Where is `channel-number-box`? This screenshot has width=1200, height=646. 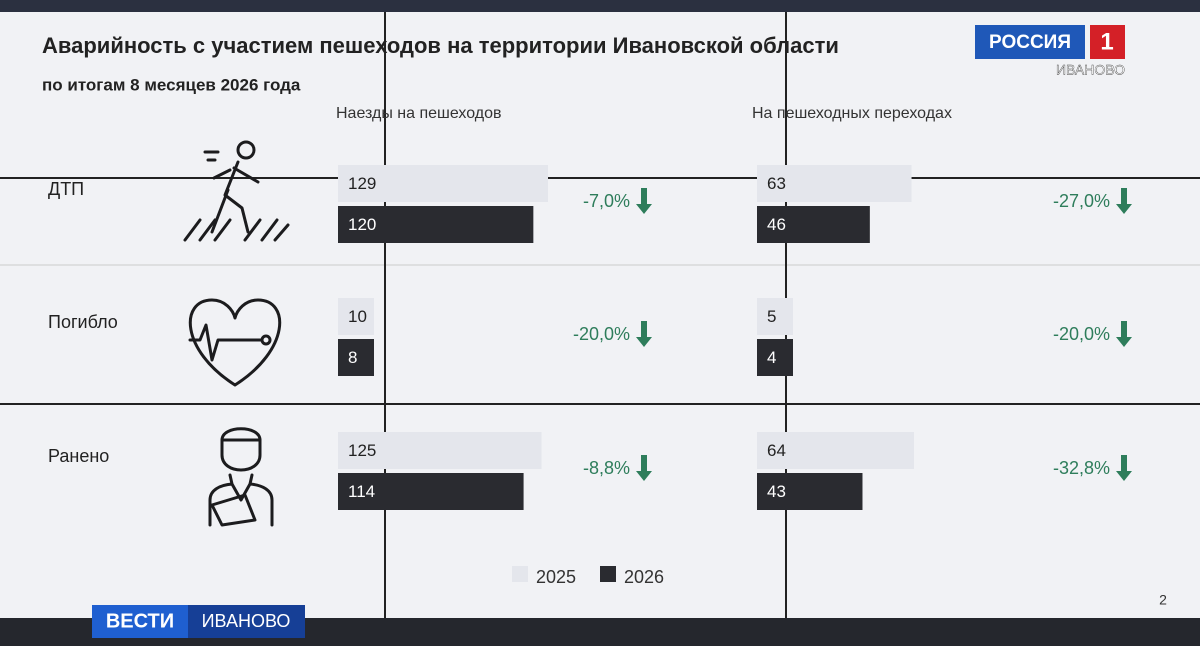 channel-number-box is located at coordinates (1107, 42).